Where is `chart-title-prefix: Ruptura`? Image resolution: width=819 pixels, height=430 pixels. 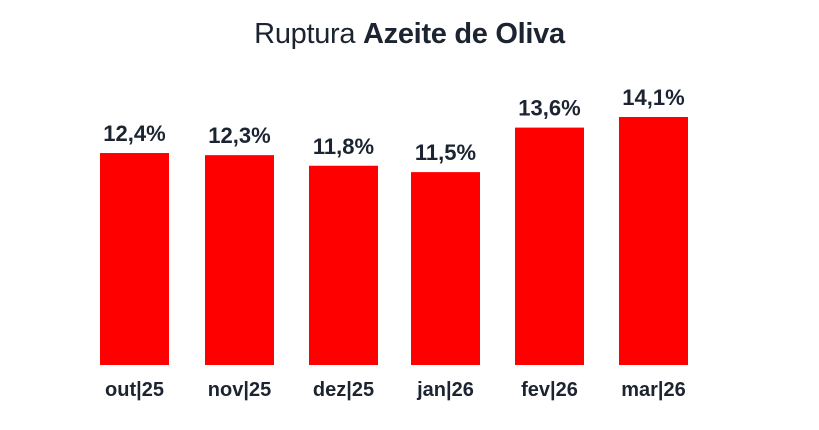
chart-title-prefix: Ruptura is located at coordinates (305, 34).